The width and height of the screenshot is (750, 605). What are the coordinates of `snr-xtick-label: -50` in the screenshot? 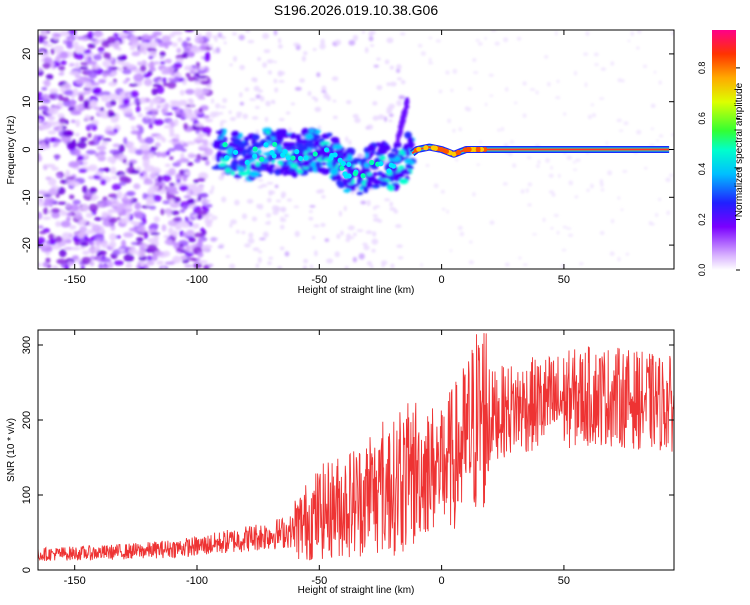 It's located at (319, 581).